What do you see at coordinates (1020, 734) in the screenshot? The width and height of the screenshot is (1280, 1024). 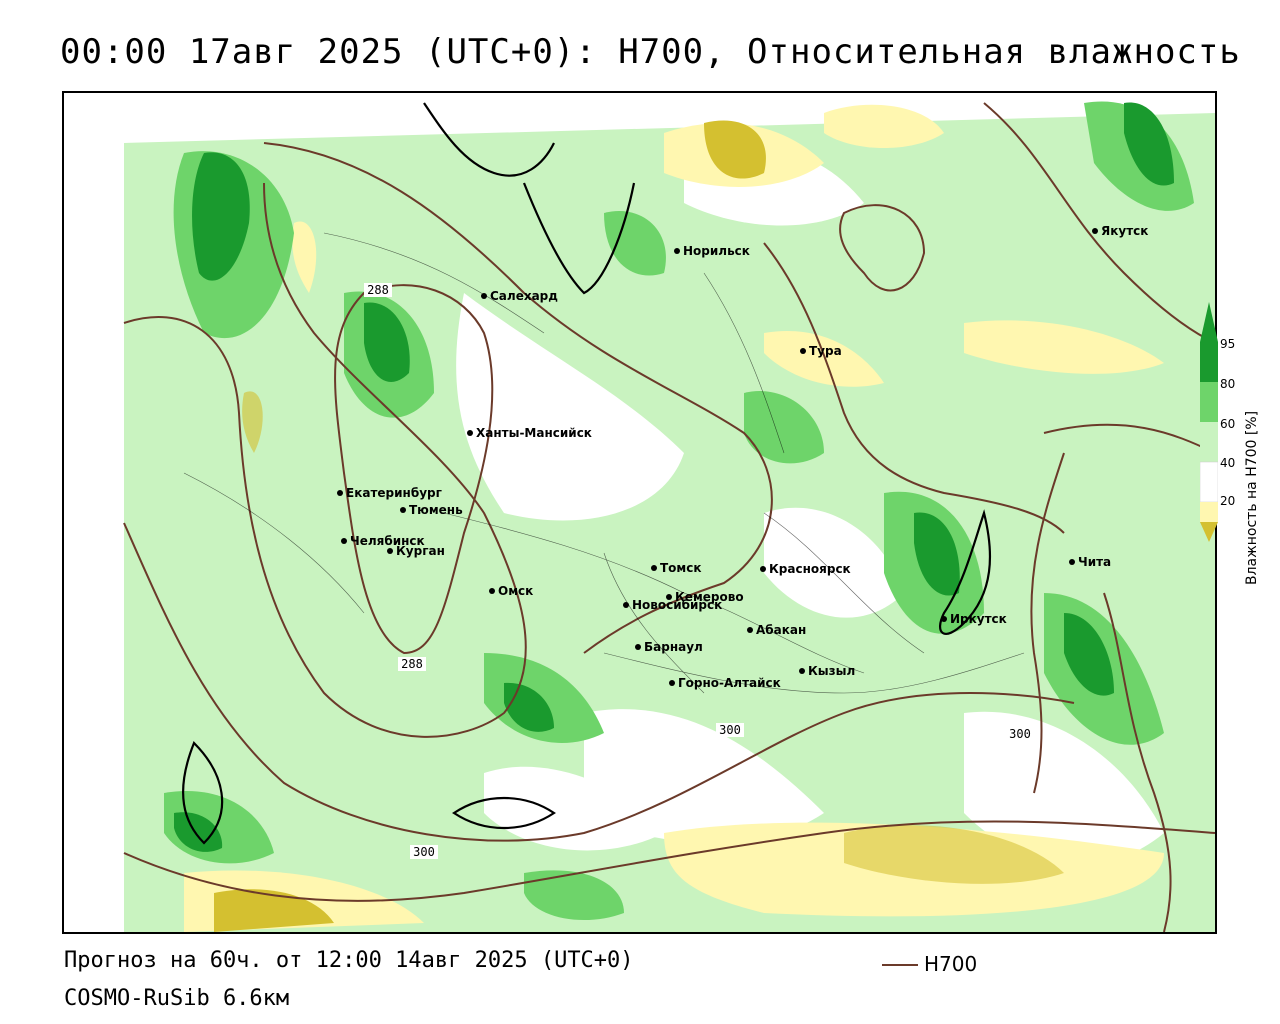 I see `contour-label-300b: 300` at bounding box center [1020, 734].